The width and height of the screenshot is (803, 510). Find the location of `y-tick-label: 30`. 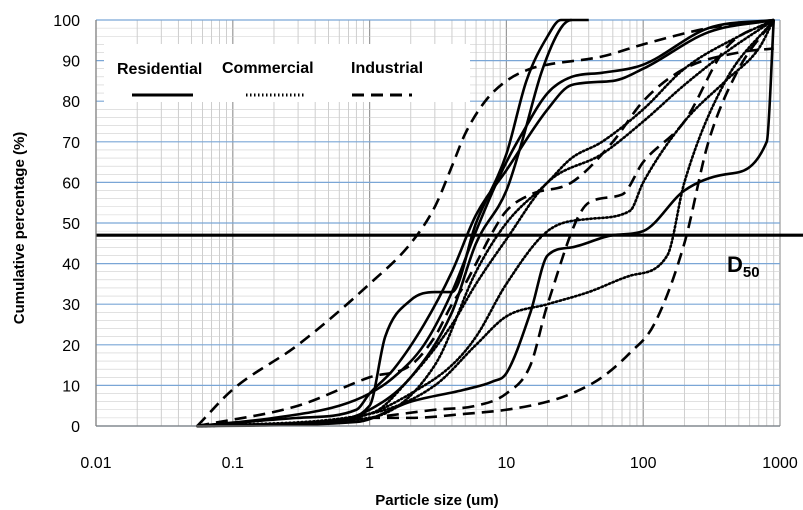

y-tick-label: 30 is located at coordinates (71, 305).